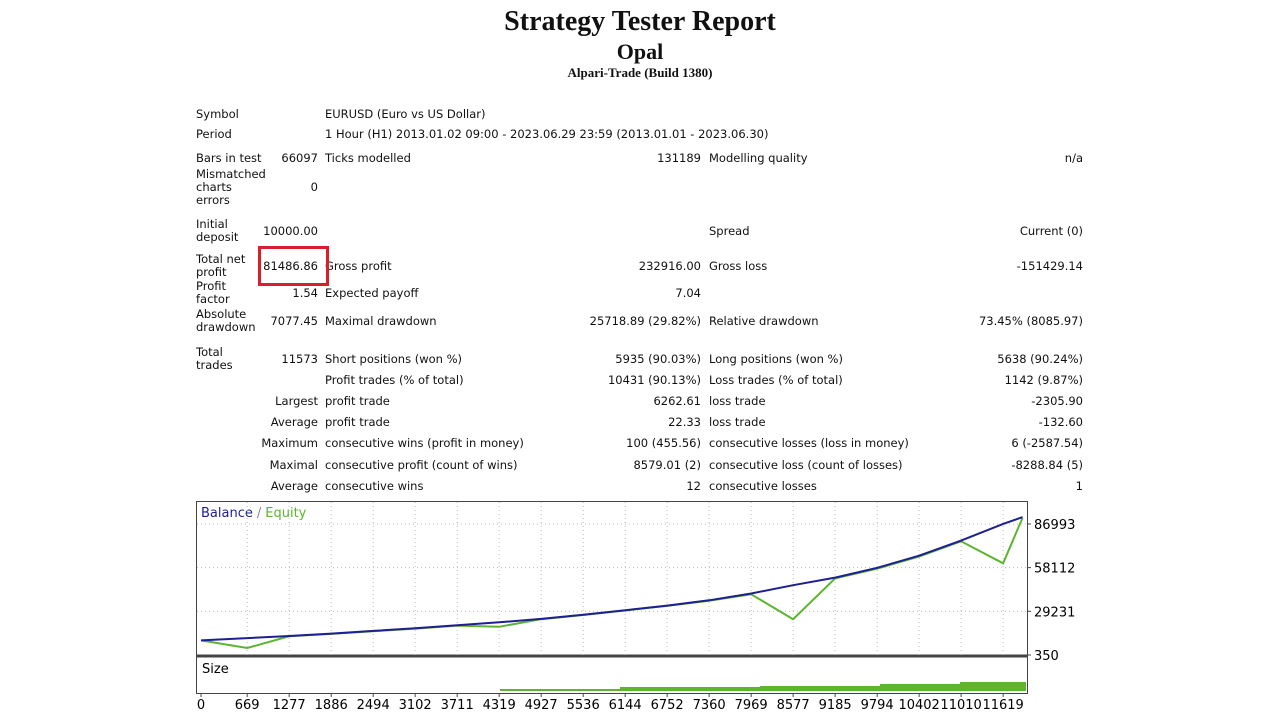 The width and height of the screenshot is (1280, 720). I want to click on value: -8288.84 (5), so click(1047, 464).